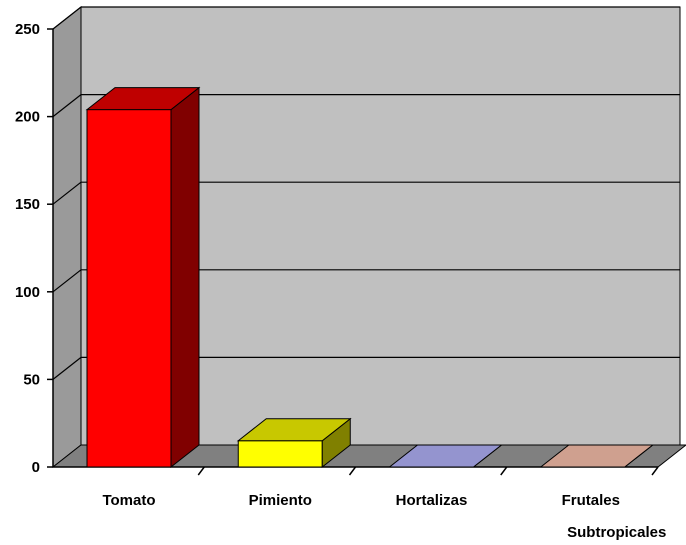  I want to click on y-tick-label: 200, so click(27, 117).